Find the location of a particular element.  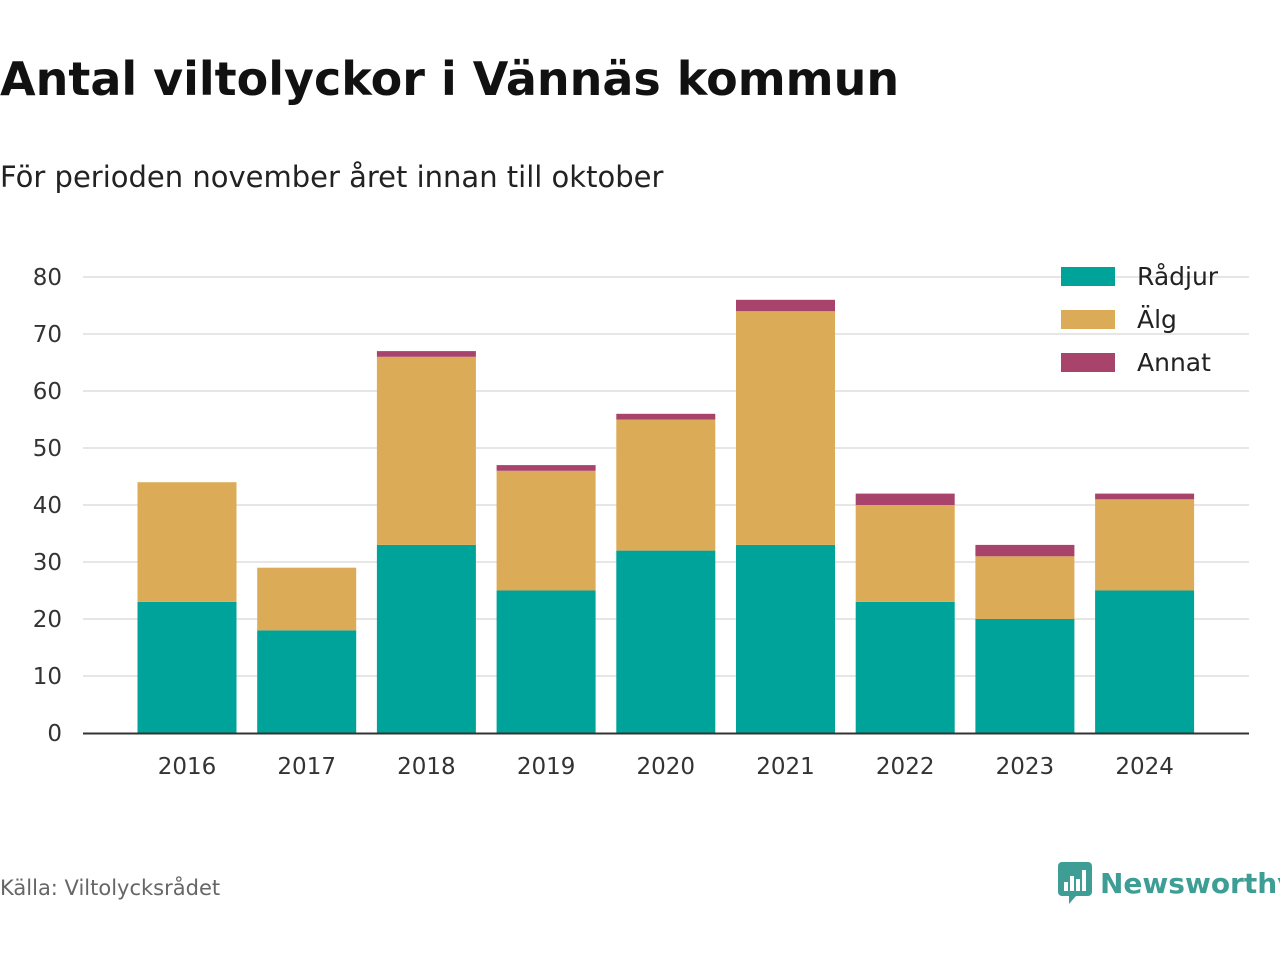

legend-label: Älg is located at coordinates (1157, 319).